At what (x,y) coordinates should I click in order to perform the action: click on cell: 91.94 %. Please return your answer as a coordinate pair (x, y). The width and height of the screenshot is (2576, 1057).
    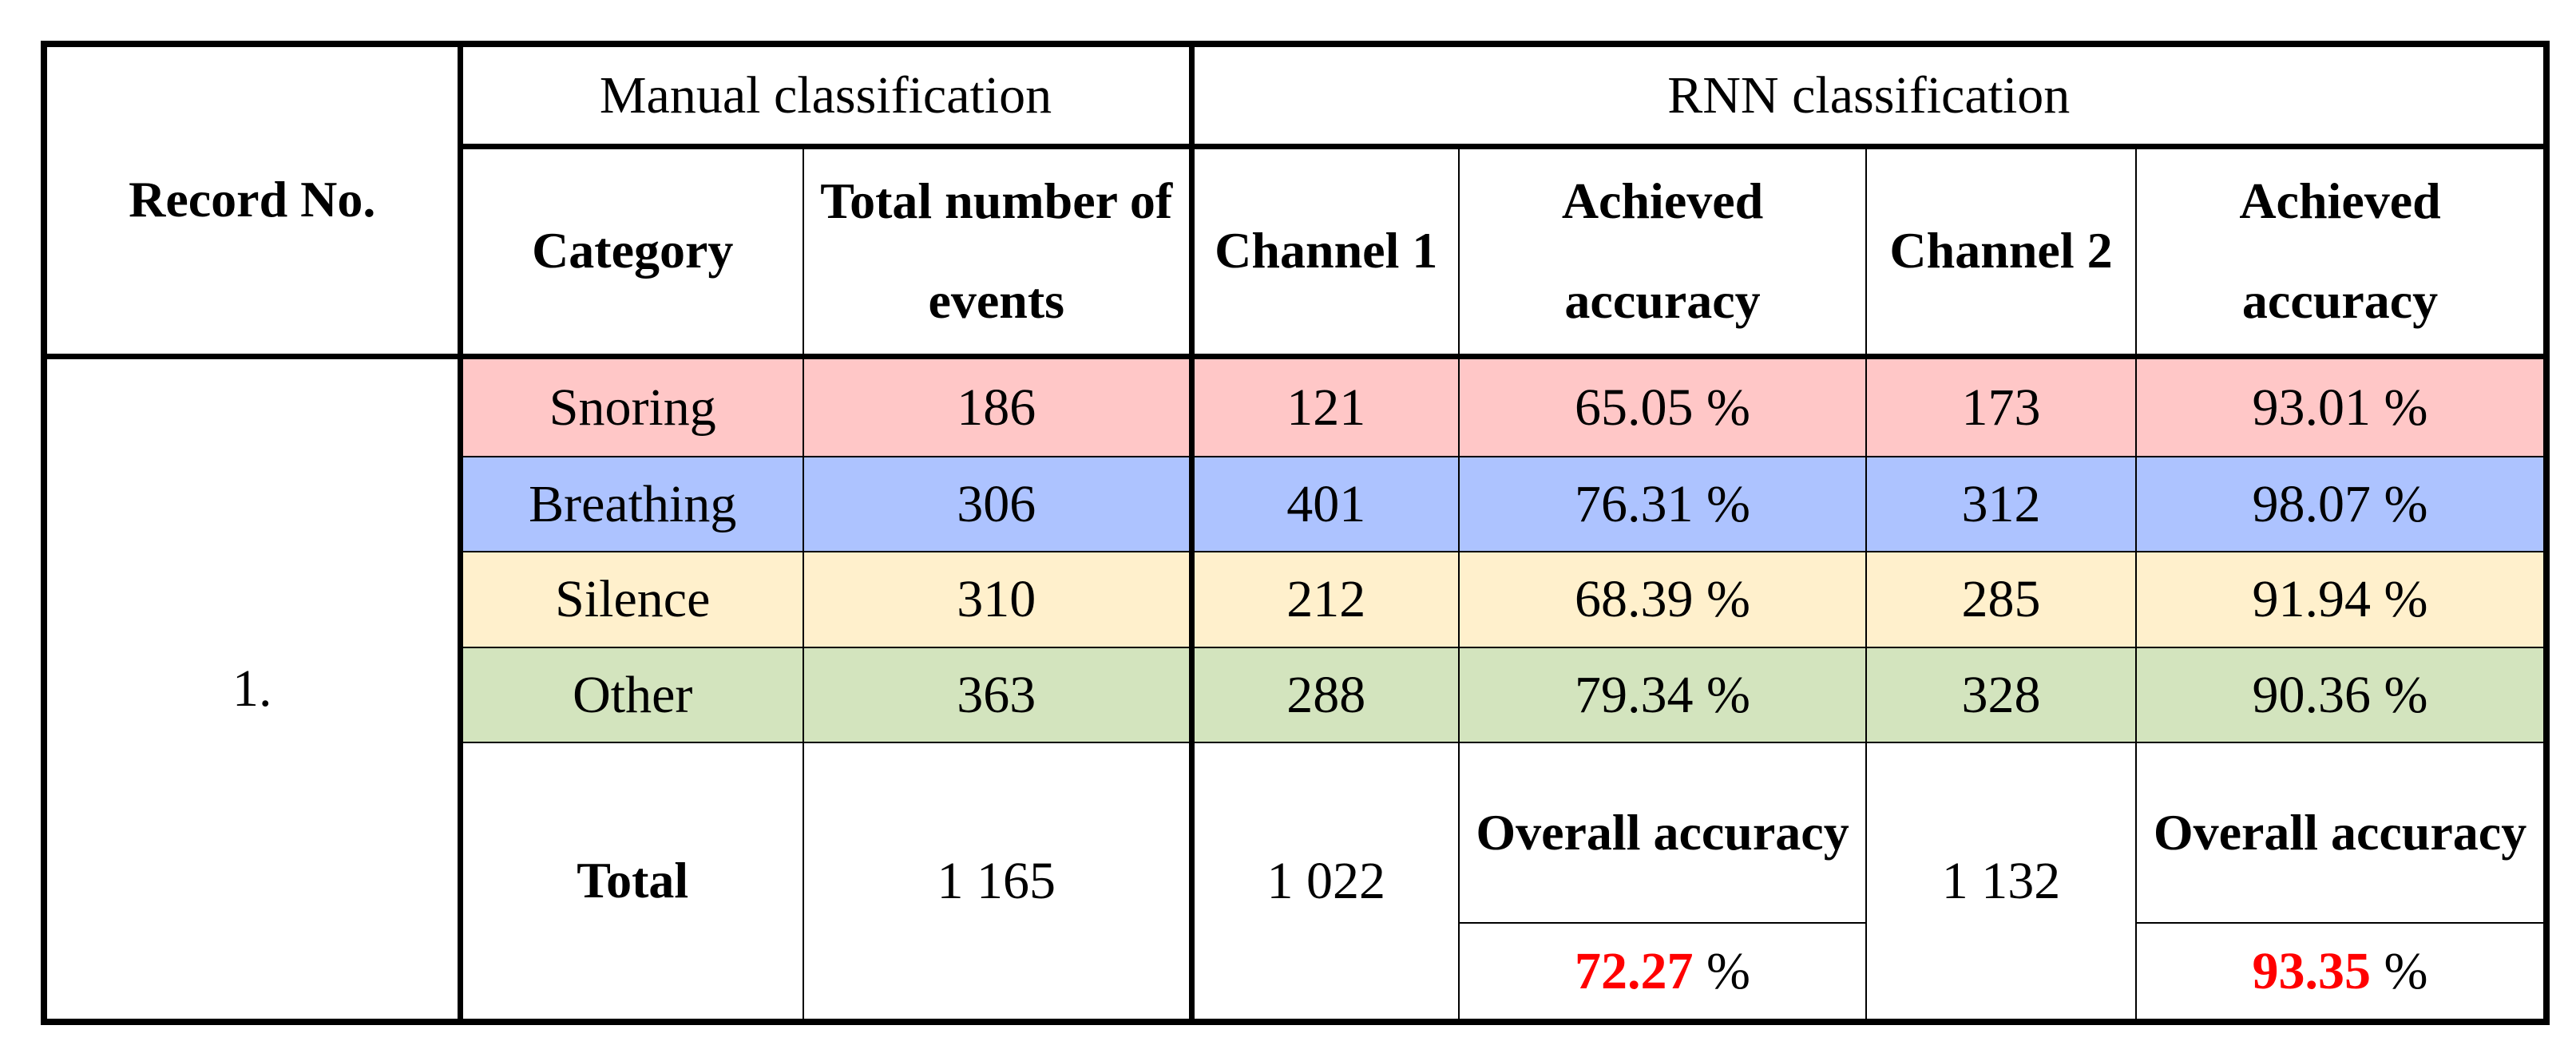
    Looking at the image, I should click on (2341, 599).